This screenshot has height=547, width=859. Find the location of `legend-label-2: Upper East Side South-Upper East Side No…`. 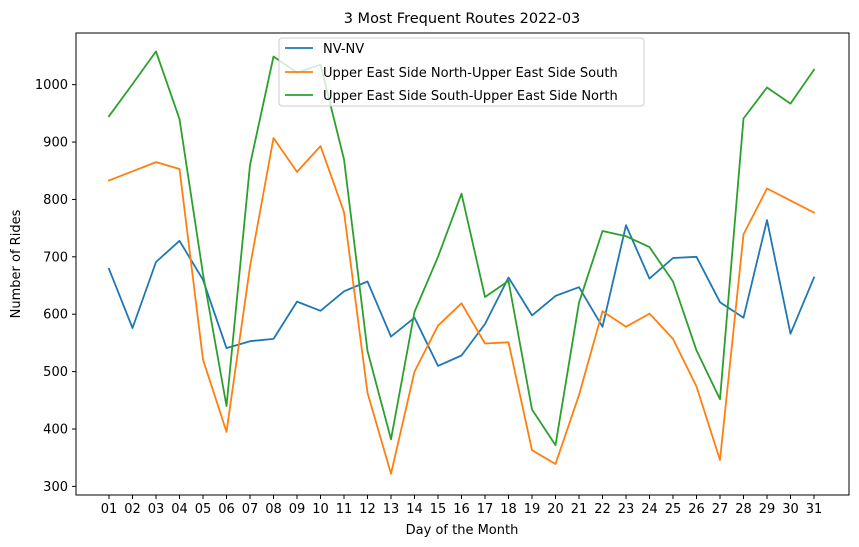

legend-label-2: Upper East Side South-Upper East Side No… is located at coordinates (470, 96).